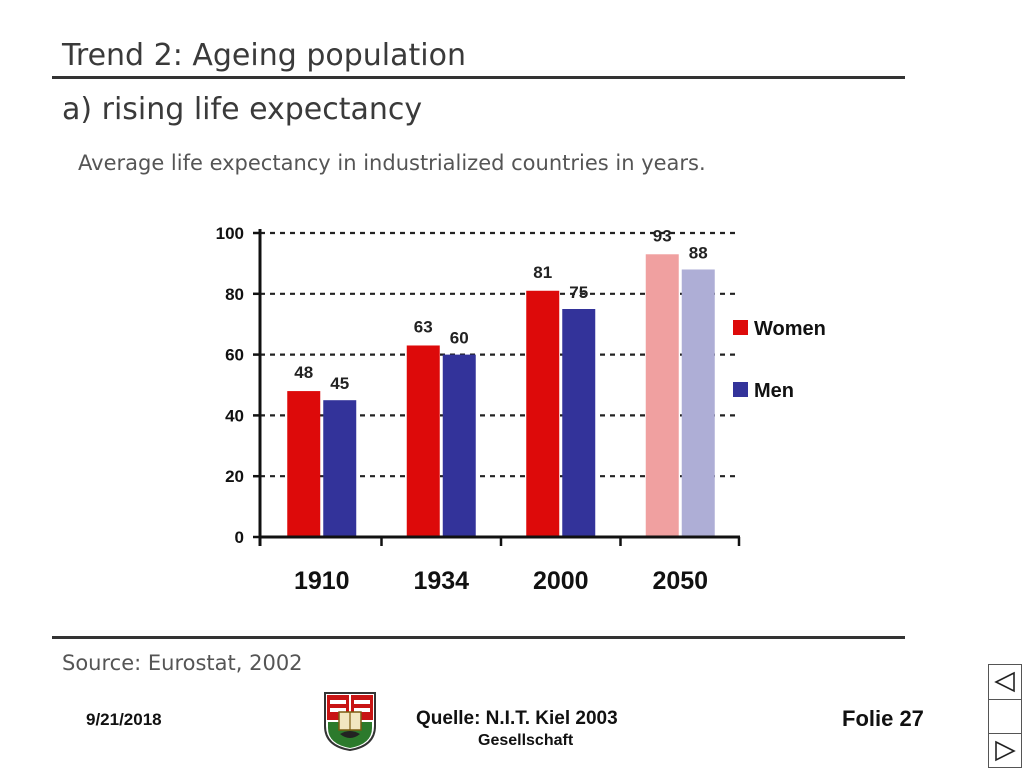  I want to click on slide-title: Trend 2: Ageing population, so click(264, 55).